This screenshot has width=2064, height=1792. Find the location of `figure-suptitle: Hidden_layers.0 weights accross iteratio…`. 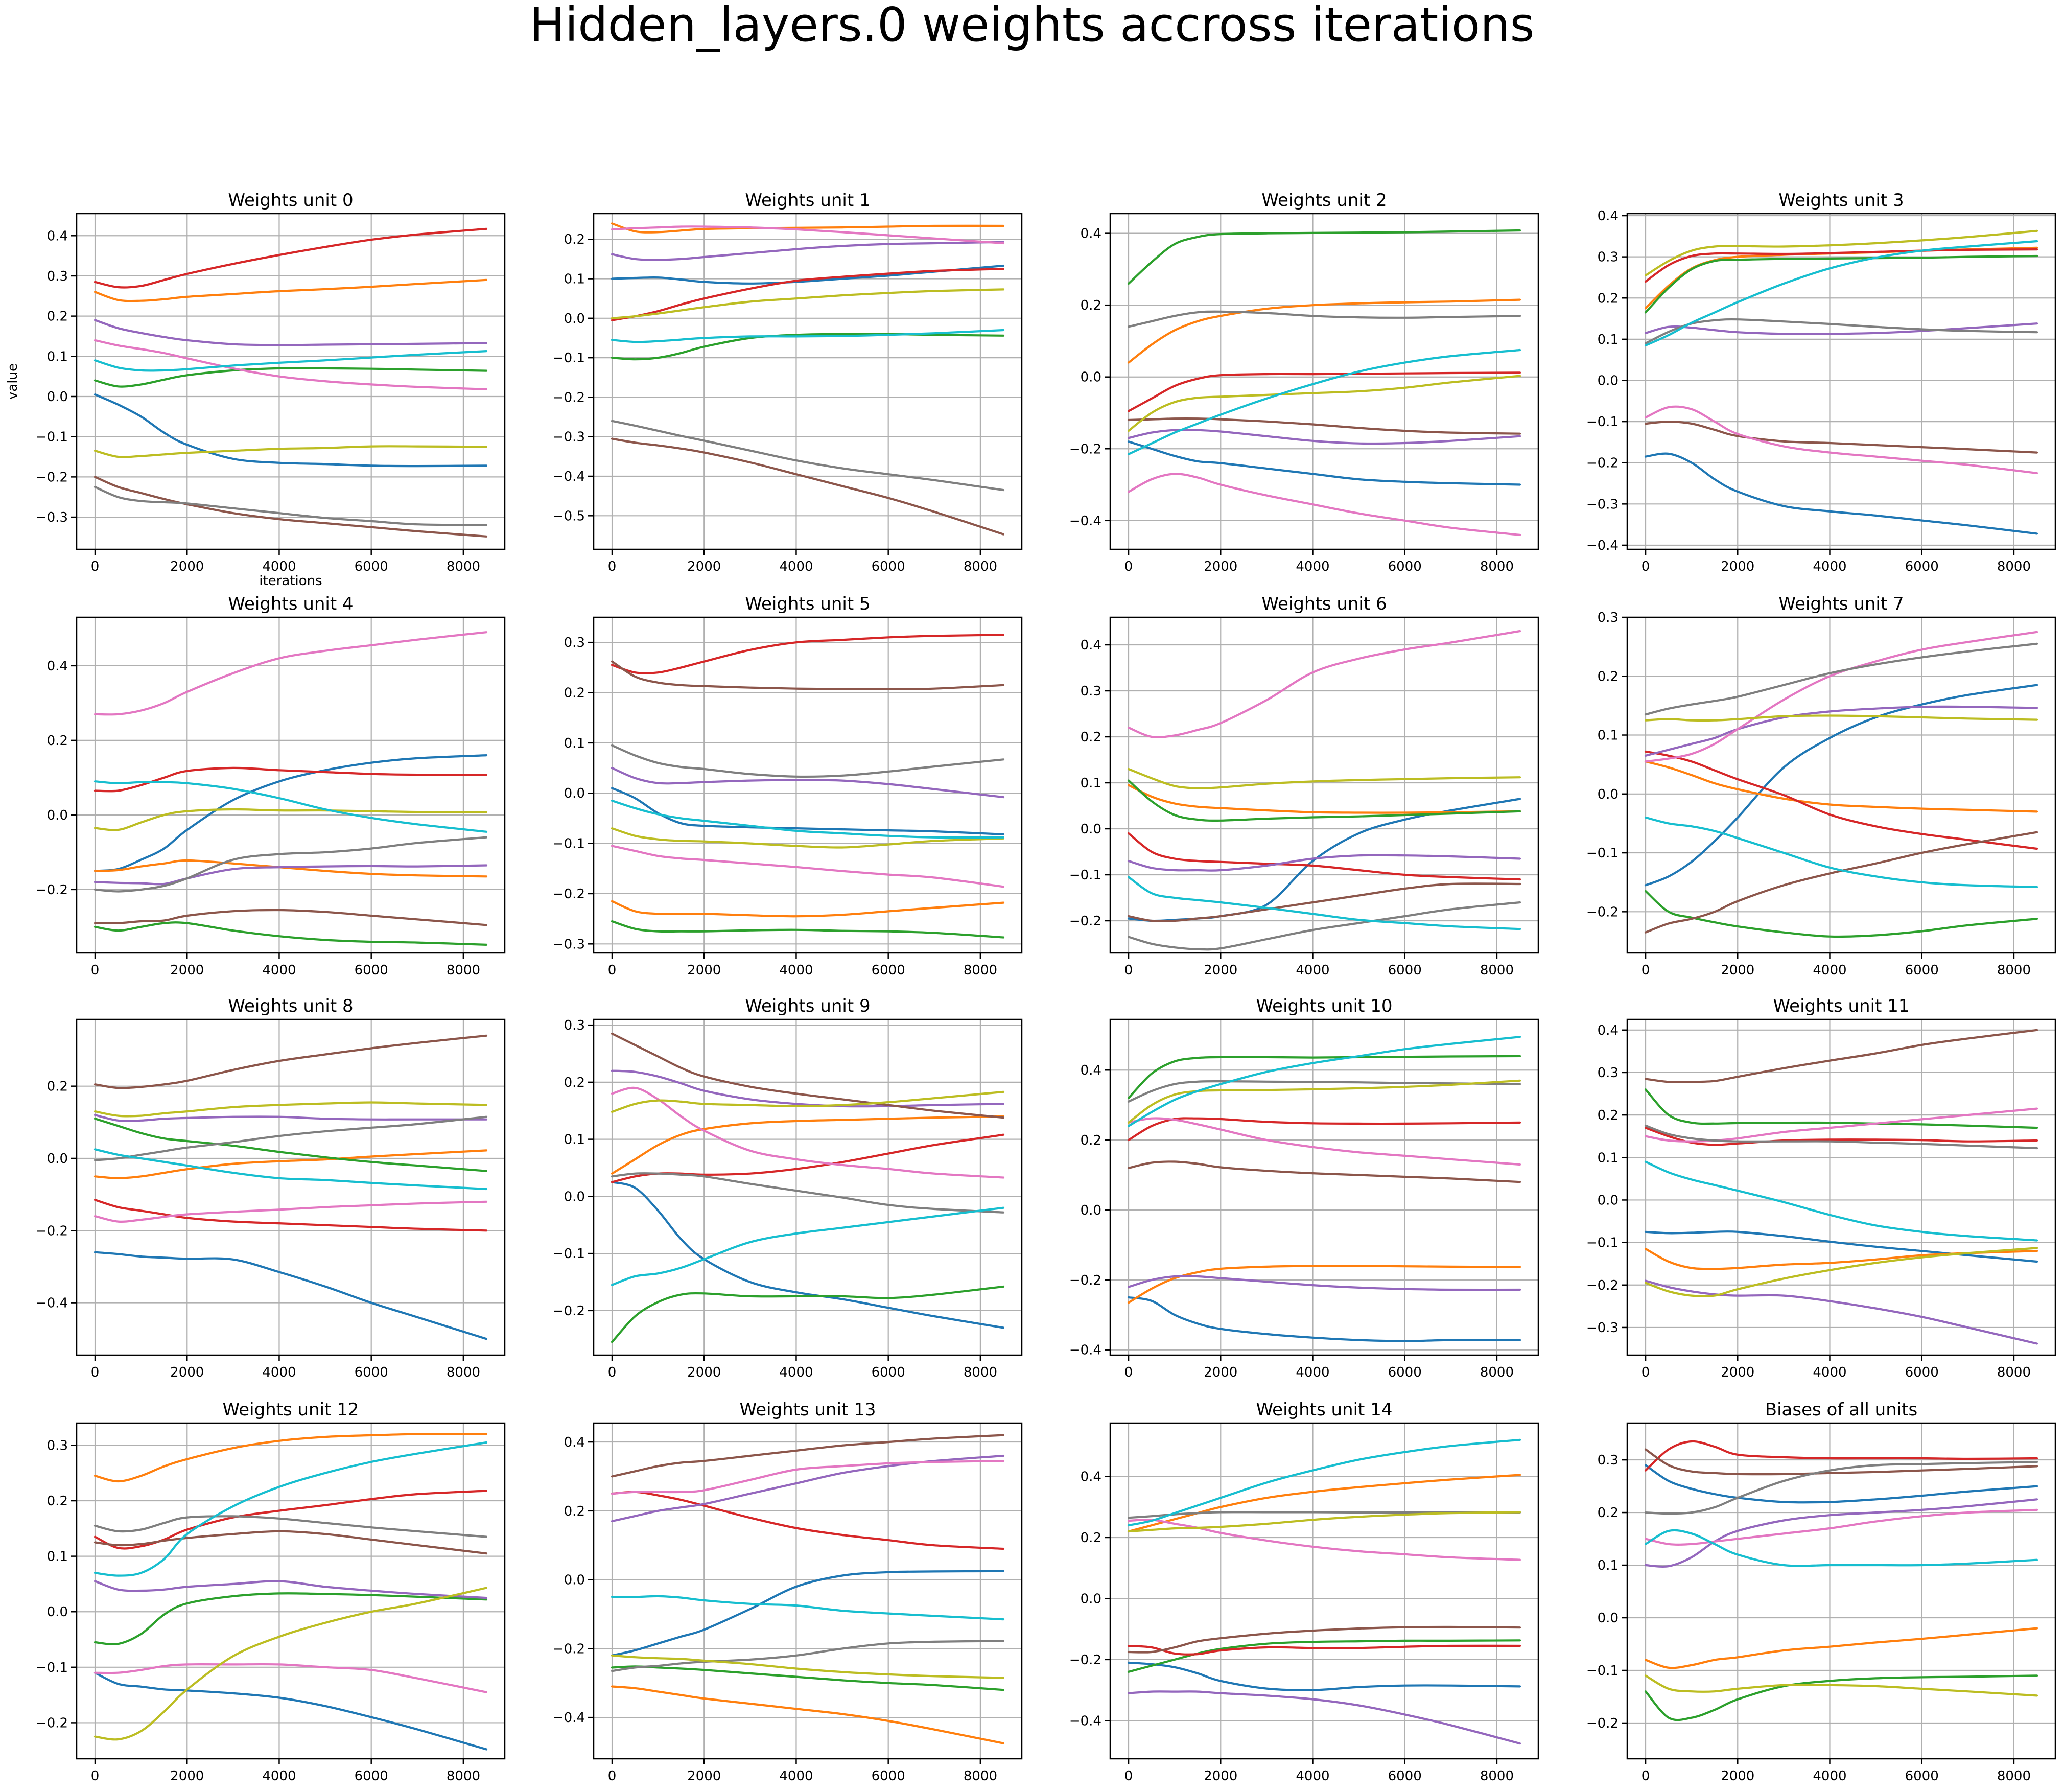

figure-suptitle: Hidden_layers.0 weights accross iteratio… is located at coordinates (1032, 26).